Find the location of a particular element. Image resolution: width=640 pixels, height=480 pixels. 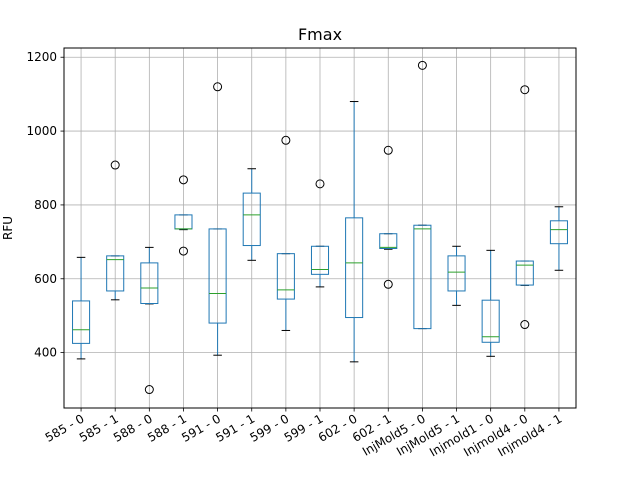

y-tick-label: 800 is located at coordinates (45, 205).